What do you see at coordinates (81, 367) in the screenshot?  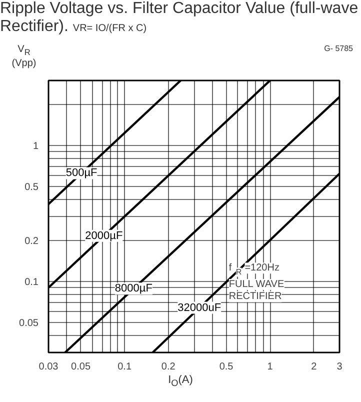 I see `x-tick-label: 0.05` at bounding box center [81, 367].